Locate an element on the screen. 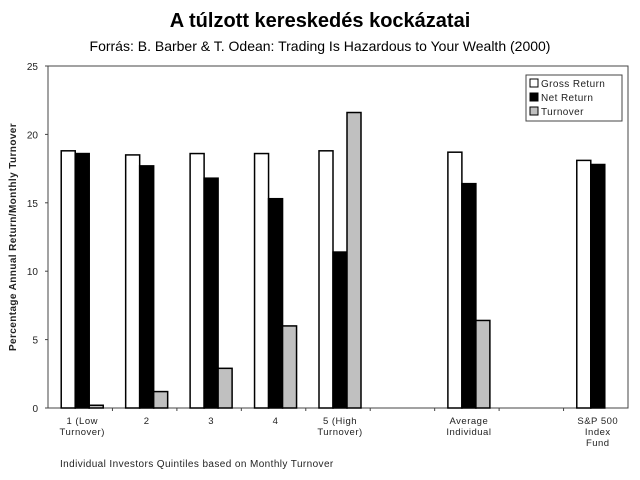  x-category-label: S&P 500 is located at coordinates (597, 421).